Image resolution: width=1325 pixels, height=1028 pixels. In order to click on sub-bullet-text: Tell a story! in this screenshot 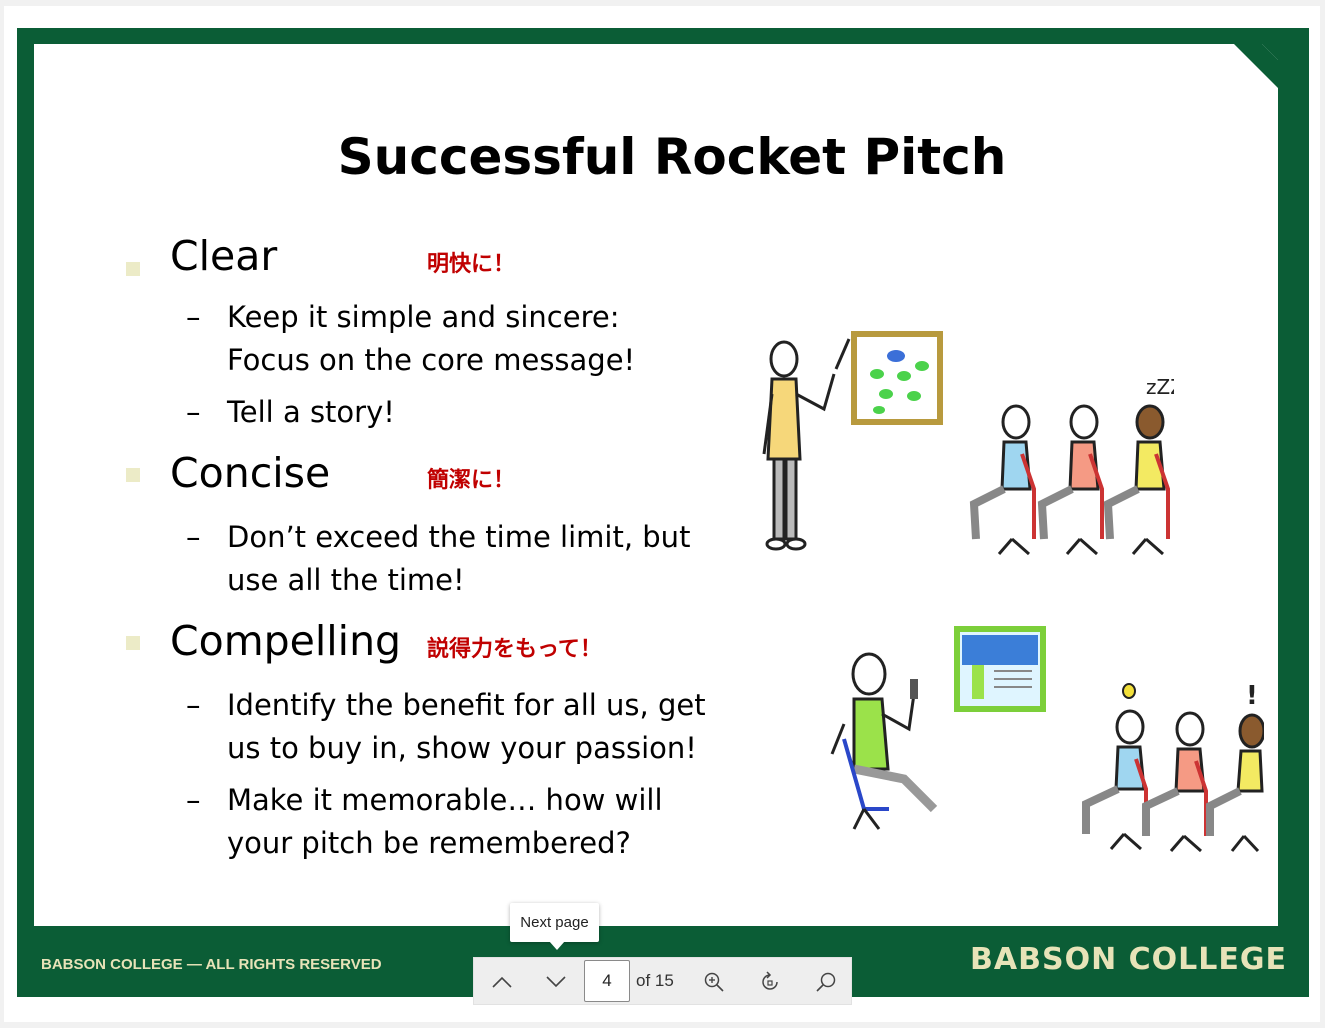, I will do `click(311, 412)`.